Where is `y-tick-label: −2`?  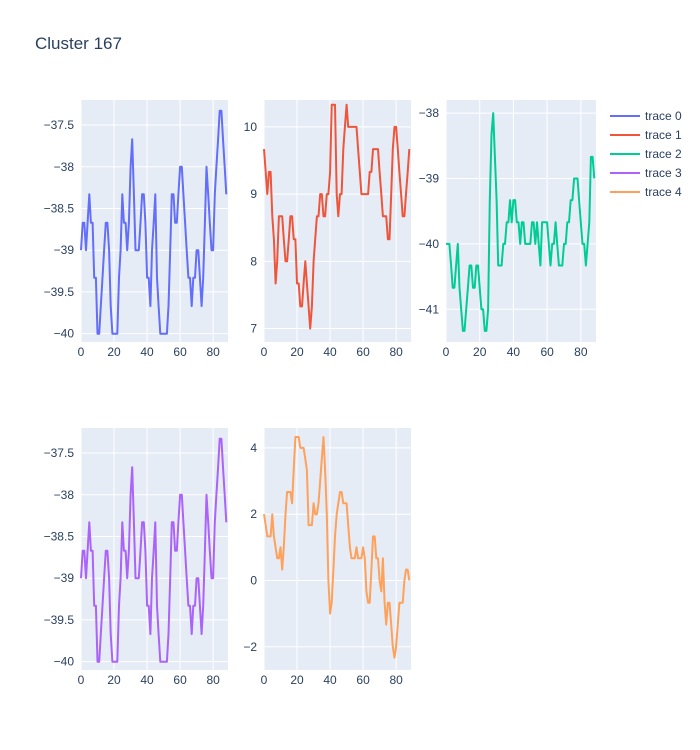
y-tick-label: −2 is located at coordinates (250, 647).